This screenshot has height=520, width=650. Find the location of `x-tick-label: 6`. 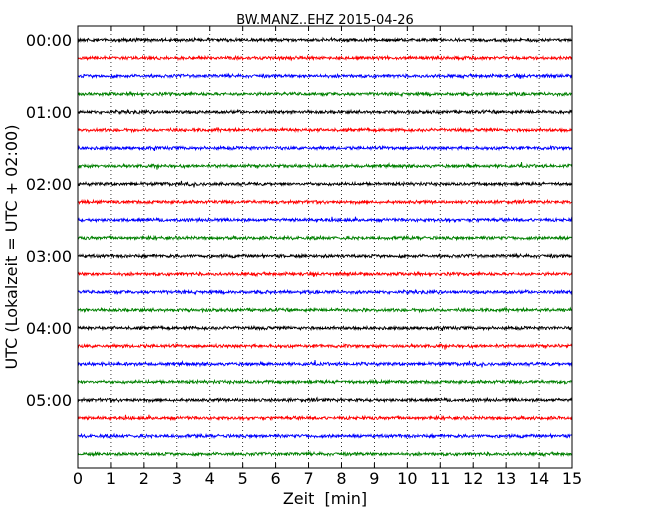

x-tick-label: 6 is located at coordinates (276, 478).